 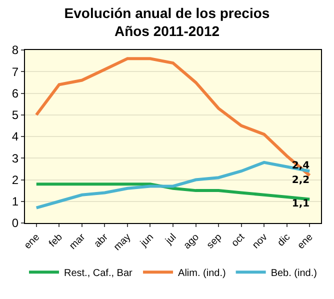 What do you see at coordinates (239, 241) in the screenshot?
I see `x-tick-label: oct` at bounding box center [239, 241].